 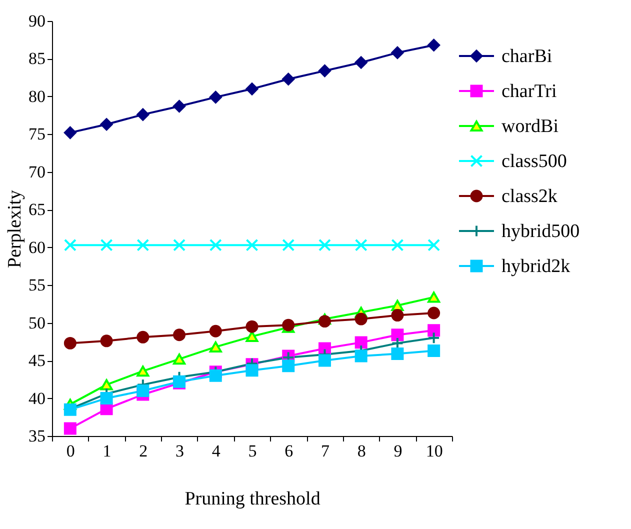 What do you see at coordinates (37, 322) in the screenshot?
I see `y-tick-label: 50` at bounding box center [37, 322].